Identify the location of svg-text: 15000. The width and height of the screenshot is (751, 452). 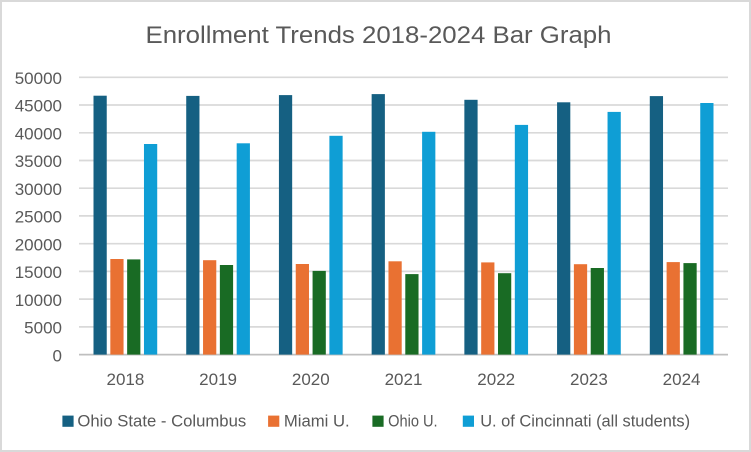
(38, 272).